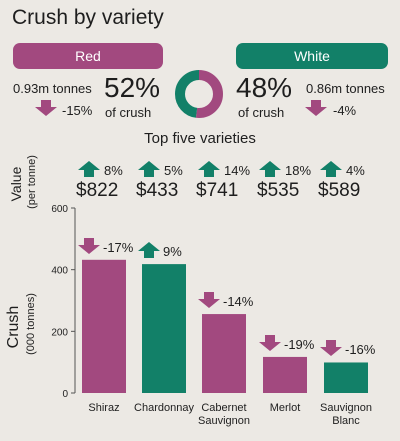 The height and width of the screenshot is (441, 400). I want to click on value-per-tonne: $535, so click(278, 190).